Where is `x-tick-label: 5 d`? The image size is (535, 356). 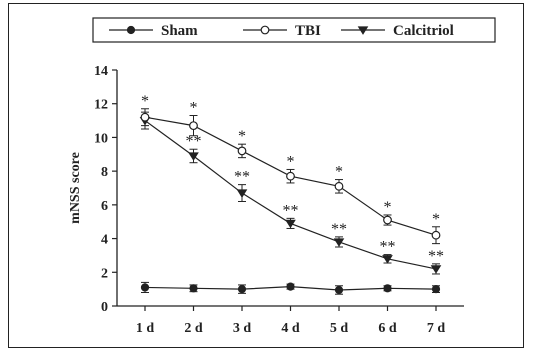
x-tick-label: 5 d is located at coordinates (339, 328).